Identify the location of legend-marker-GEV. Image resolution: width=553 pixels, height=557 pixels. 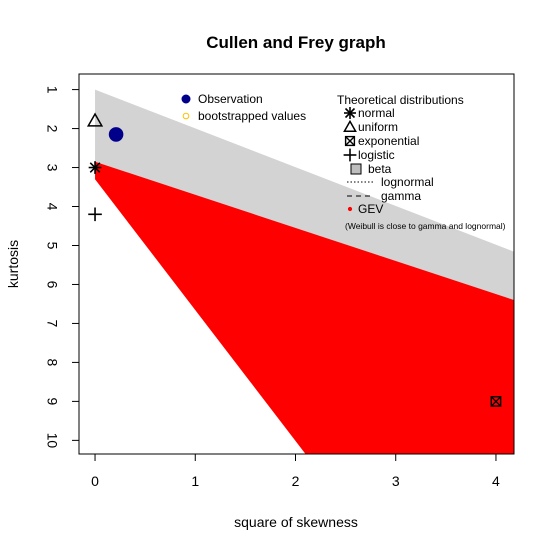
(350, 209).